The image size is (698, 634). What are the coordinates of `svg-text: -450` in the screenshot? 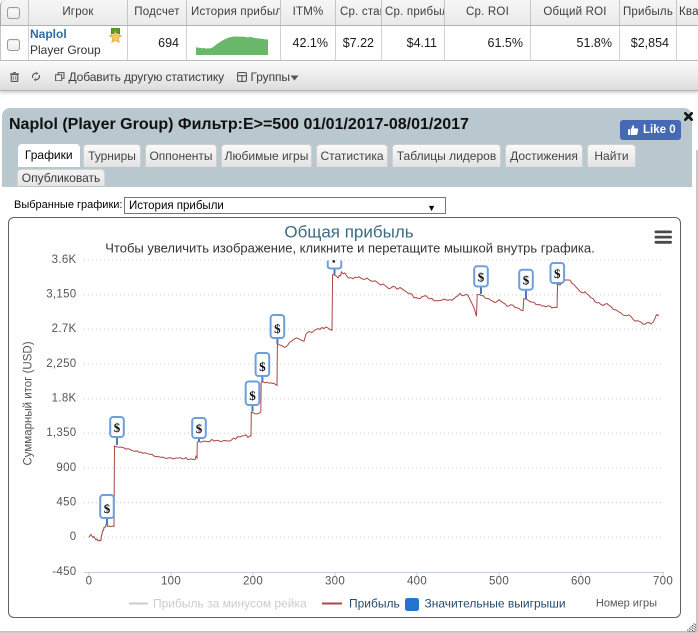 It's located at (64, 572).